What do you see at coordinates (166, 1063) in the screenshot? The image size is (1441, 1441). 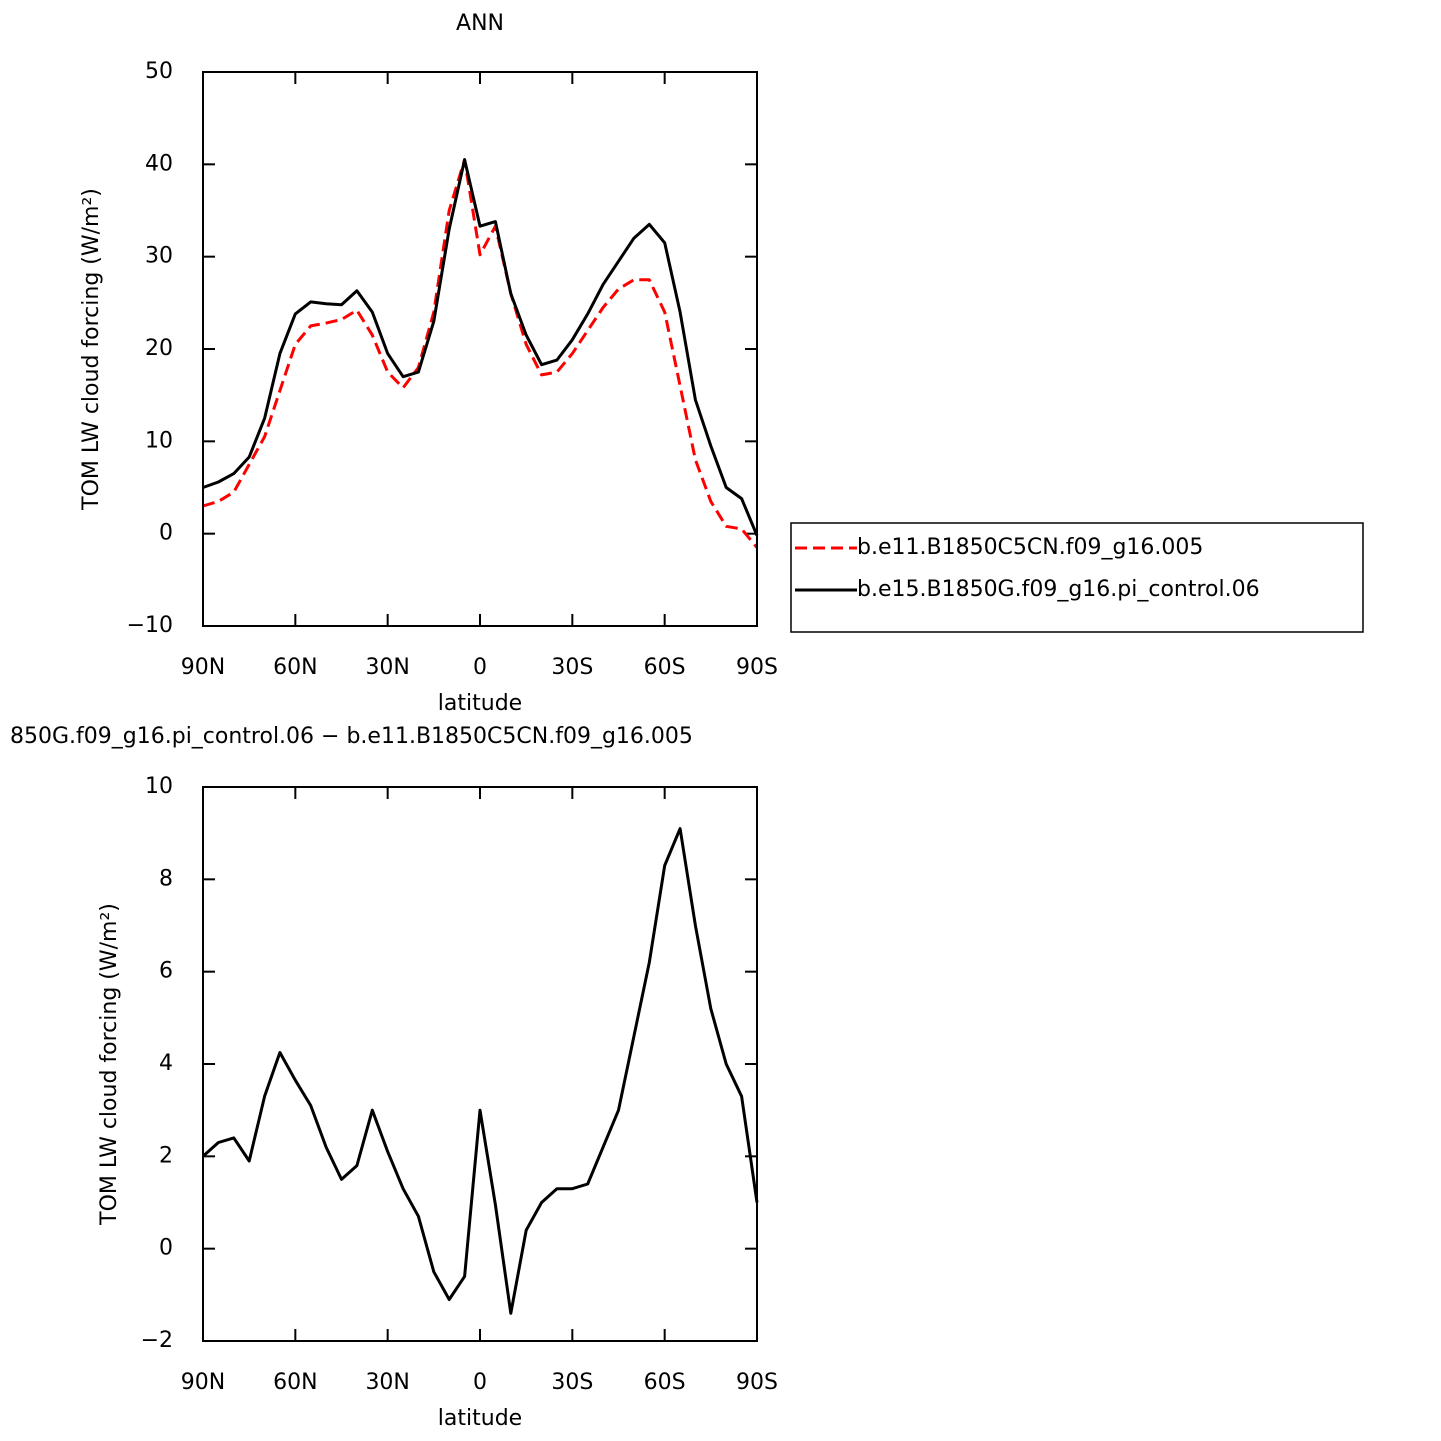 I see `y-tick-label: 4` at bounding box center [166, 1063].